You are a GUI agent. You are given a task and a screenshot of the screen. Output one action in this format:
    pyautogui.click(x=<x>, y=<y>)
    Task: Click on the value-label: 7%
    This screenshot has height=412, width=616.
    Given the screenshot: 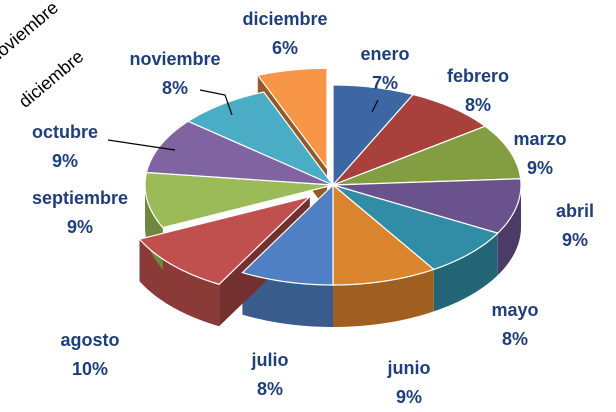 What is the action you would take?
    pyautogui.click(x=385, y=83)
    